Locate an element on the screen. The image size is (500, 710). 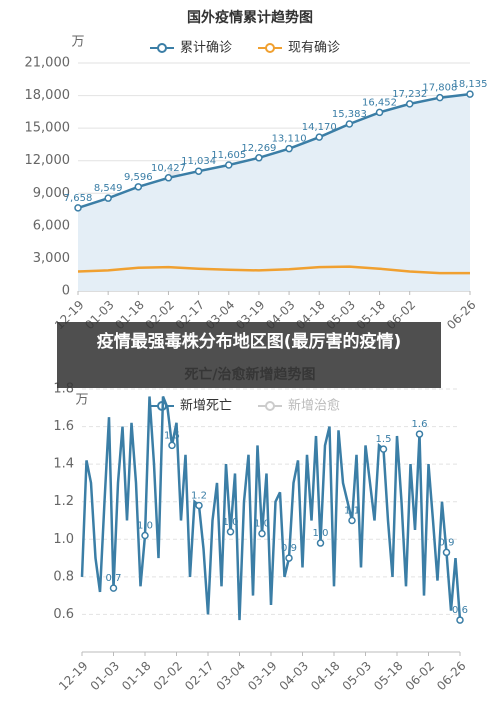
x-tick-label: 03-04 is located at coordinates (231, 676).